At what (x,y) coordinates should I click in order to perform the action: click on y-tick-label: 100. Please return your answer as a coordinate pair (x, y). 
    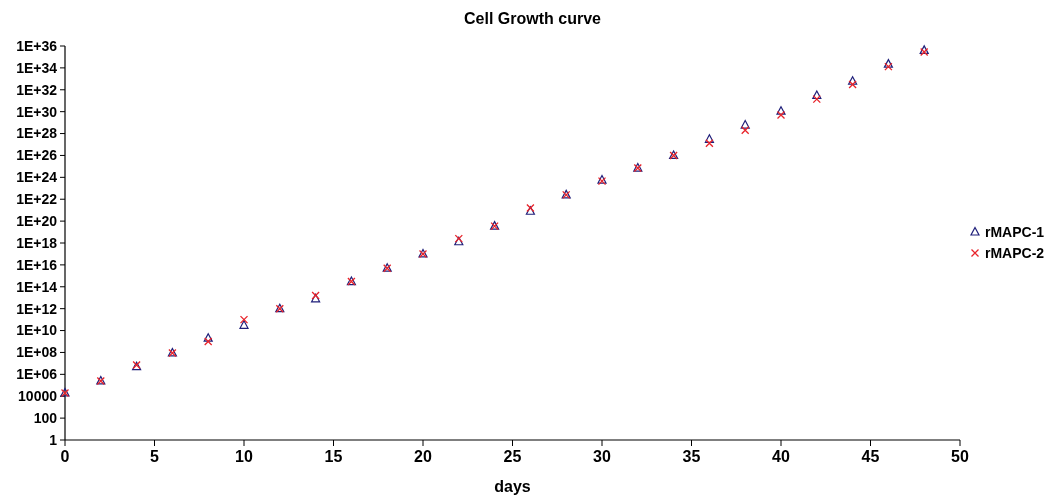
    Looking at the image, I should click on (45, 418).